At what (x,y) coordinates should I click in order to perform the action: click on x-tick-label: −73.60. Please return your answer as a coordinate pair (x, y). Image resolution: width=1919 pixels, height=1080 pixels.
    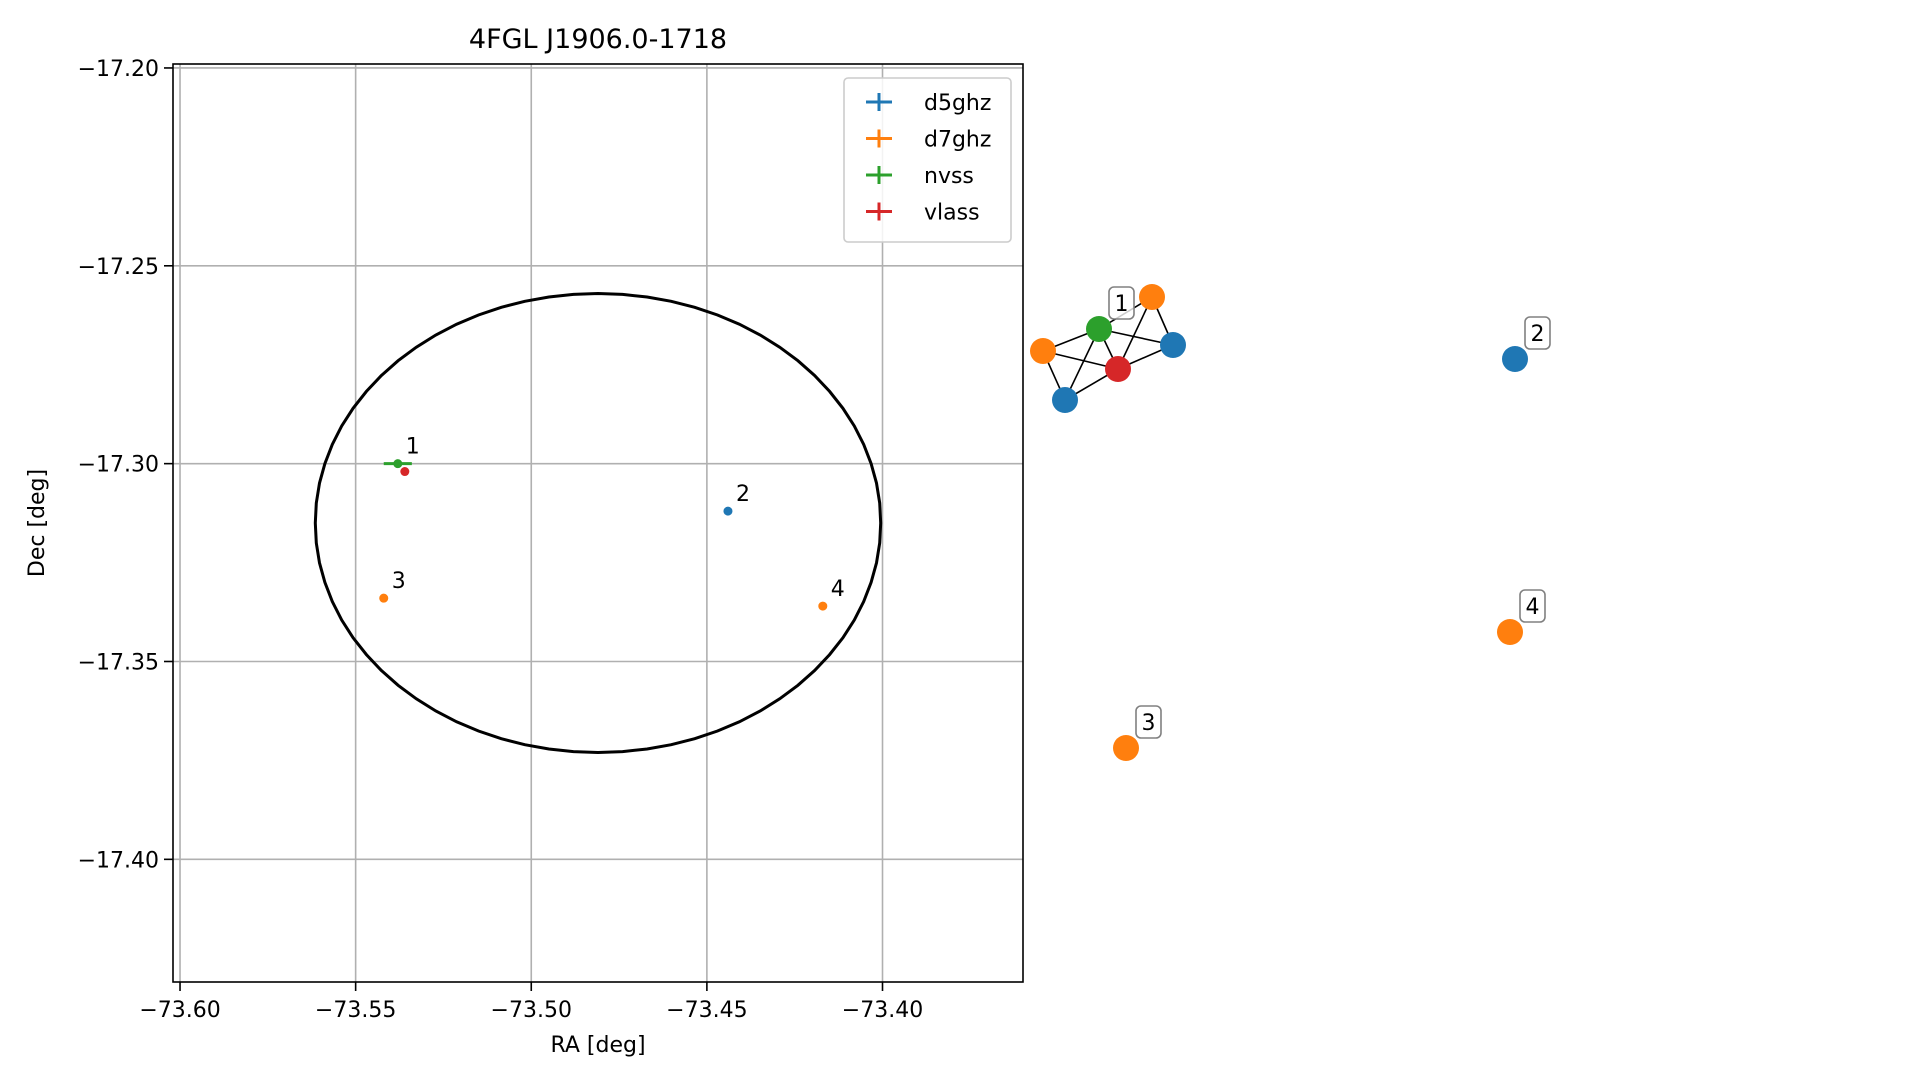
    Looking at the image, I should click on (179, 1010).